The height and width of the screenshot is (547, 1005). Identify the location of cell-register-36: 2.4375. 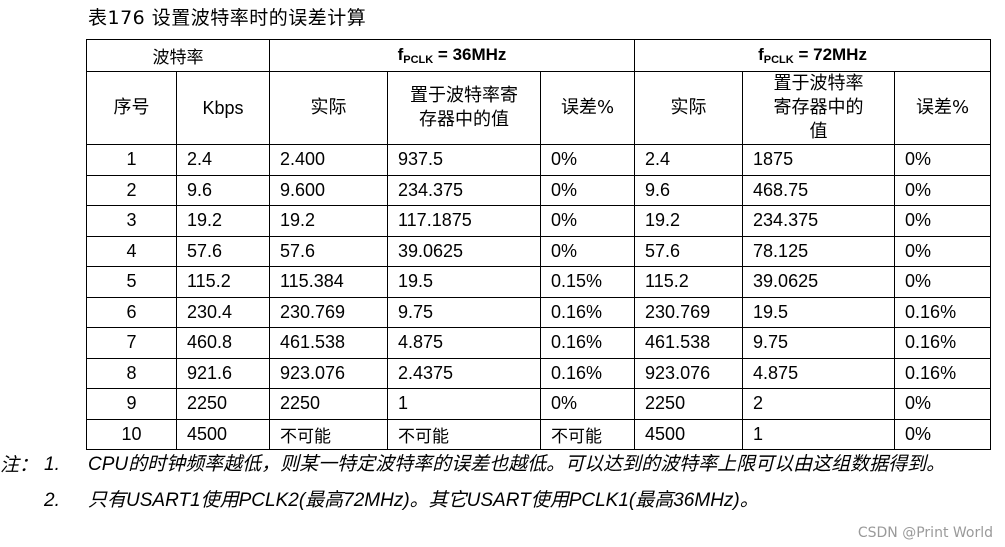
(464, 373).